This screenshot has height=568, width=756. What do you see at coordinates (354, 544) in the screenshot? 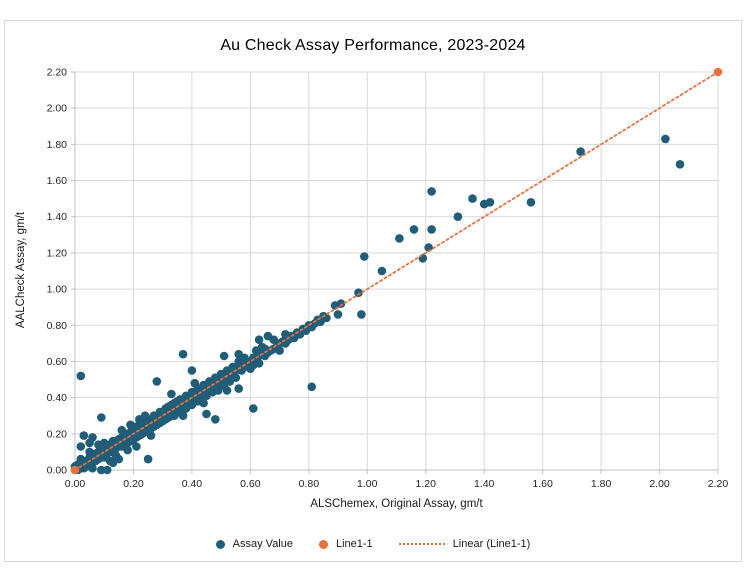
I see `legend-label-line1-1: Line1-1` at bounding box center [354, 544].